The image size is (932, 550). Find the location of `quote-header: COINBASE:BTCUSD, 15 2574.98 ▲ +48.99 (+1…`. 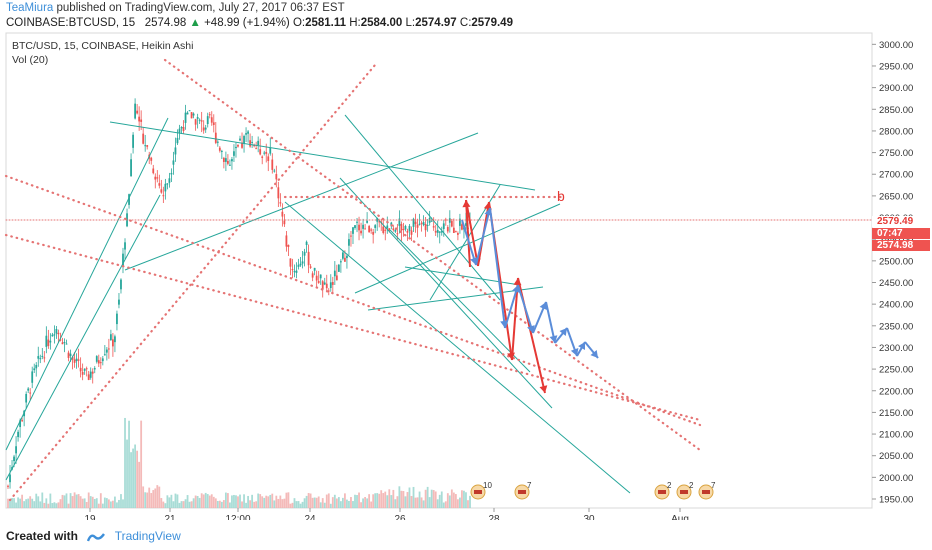

quote-header: COINBASE:BTCUSD, 15 2574.98 ▲ +48.99 (+1… is located at coordinates (259, 23).